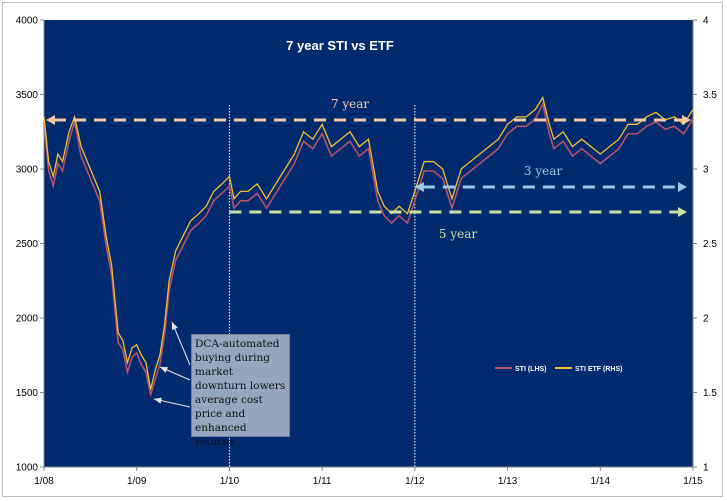  What do you see at coordinates (601, 481) in the screenshot?
I see `x-tick-label: 1/14` at bounding box center [601, 481].